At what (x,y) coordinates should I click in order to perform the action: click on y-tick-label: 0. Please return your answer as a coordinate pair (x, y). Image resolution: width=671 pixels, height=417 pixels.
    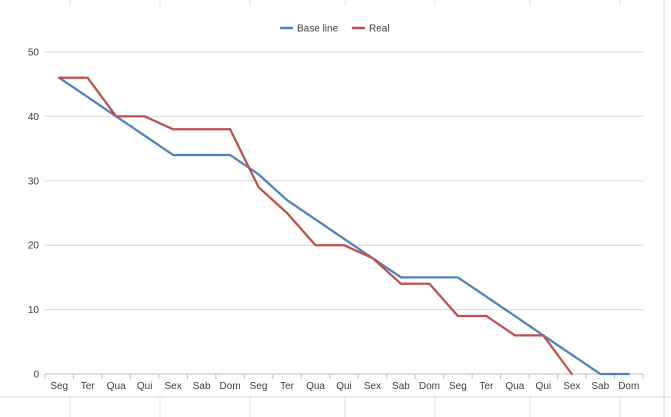
    Looking at the image, I should click on (36, 375).